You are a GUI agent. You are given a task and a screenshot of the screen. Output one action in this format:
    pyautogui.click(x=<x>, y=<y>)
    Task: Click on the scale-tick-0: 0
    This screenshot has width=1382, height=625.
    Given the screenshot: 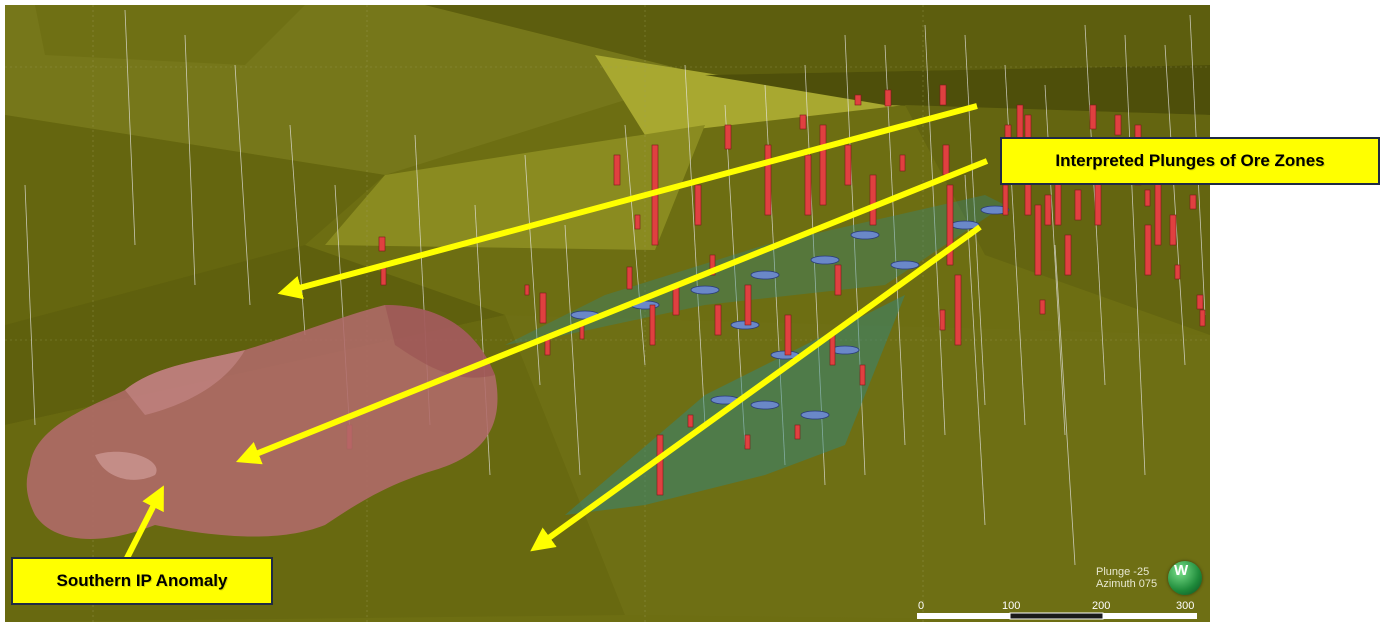 What is the action you would take?
    pyautogui.click(x=921, y=606)
    